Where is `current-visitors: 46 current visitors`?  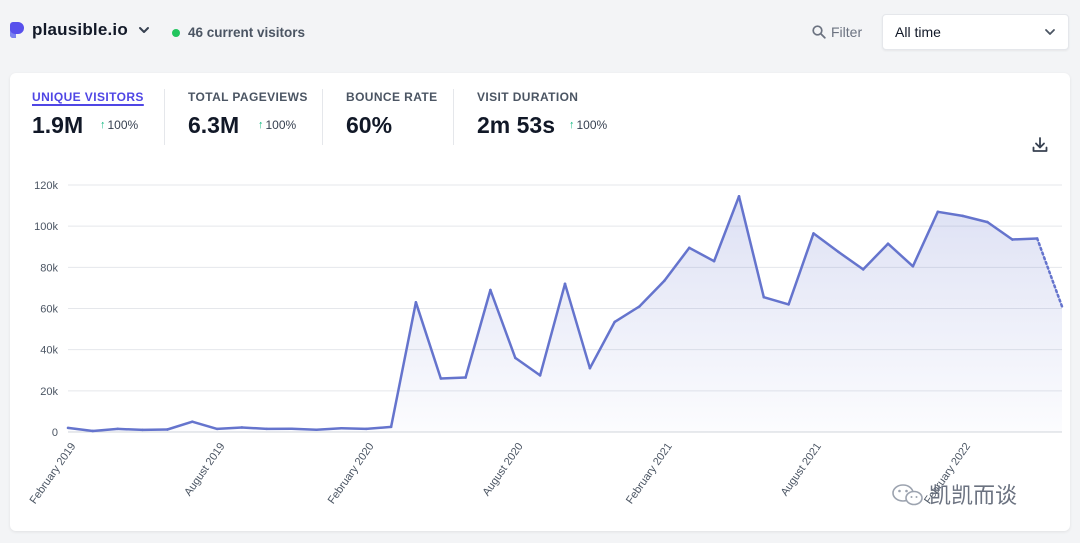 current-visitors: 46 current visitors is located at coordinates (238, 32).